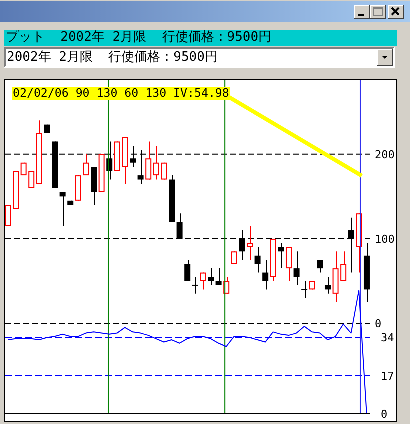  Describe the element at coordinates (200, 38) in the screenshot. I see `chart-title: プット 2002年 2月限 行使価格：9500円` at that location.